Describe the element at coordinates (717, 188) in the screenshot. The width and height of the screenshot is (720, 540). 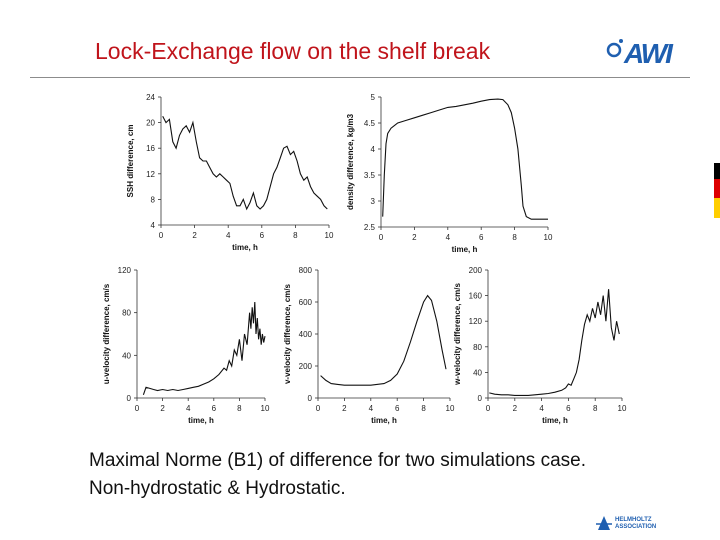
I see `flag-stripe-red` at that location.